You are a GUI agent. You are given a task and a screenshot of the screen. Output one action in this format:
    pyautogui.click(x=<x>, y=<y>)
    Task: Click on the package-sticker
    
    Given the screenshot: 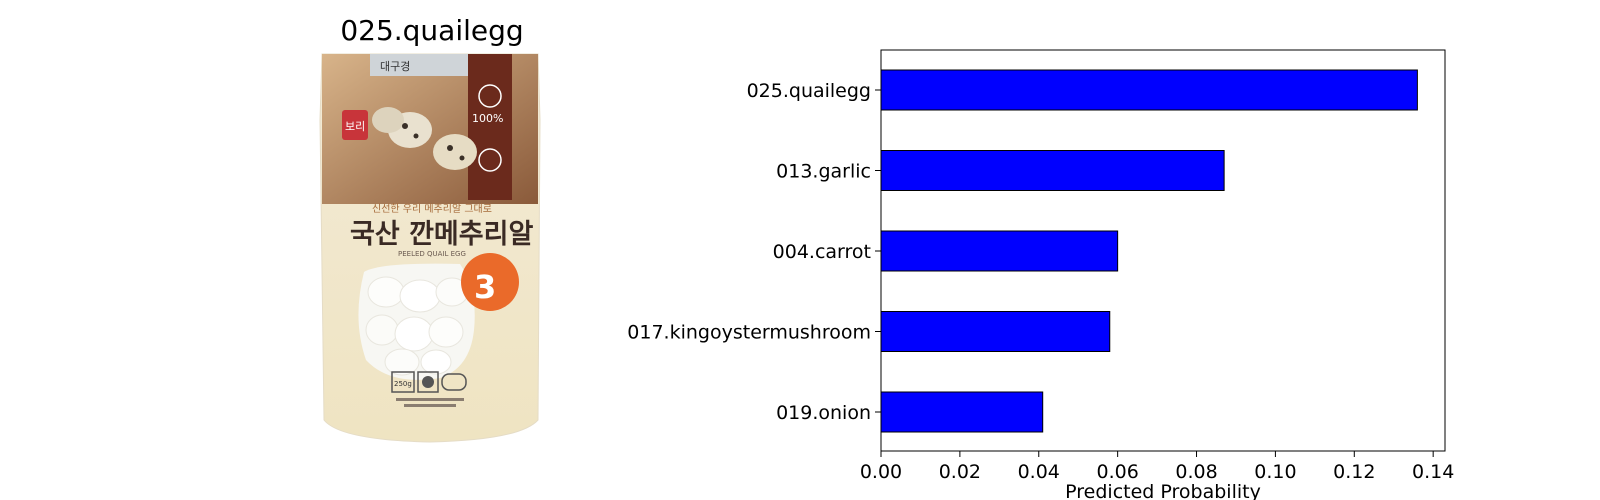 What is the action you would take?
    pyautogui.click(x=490, y=282)
    